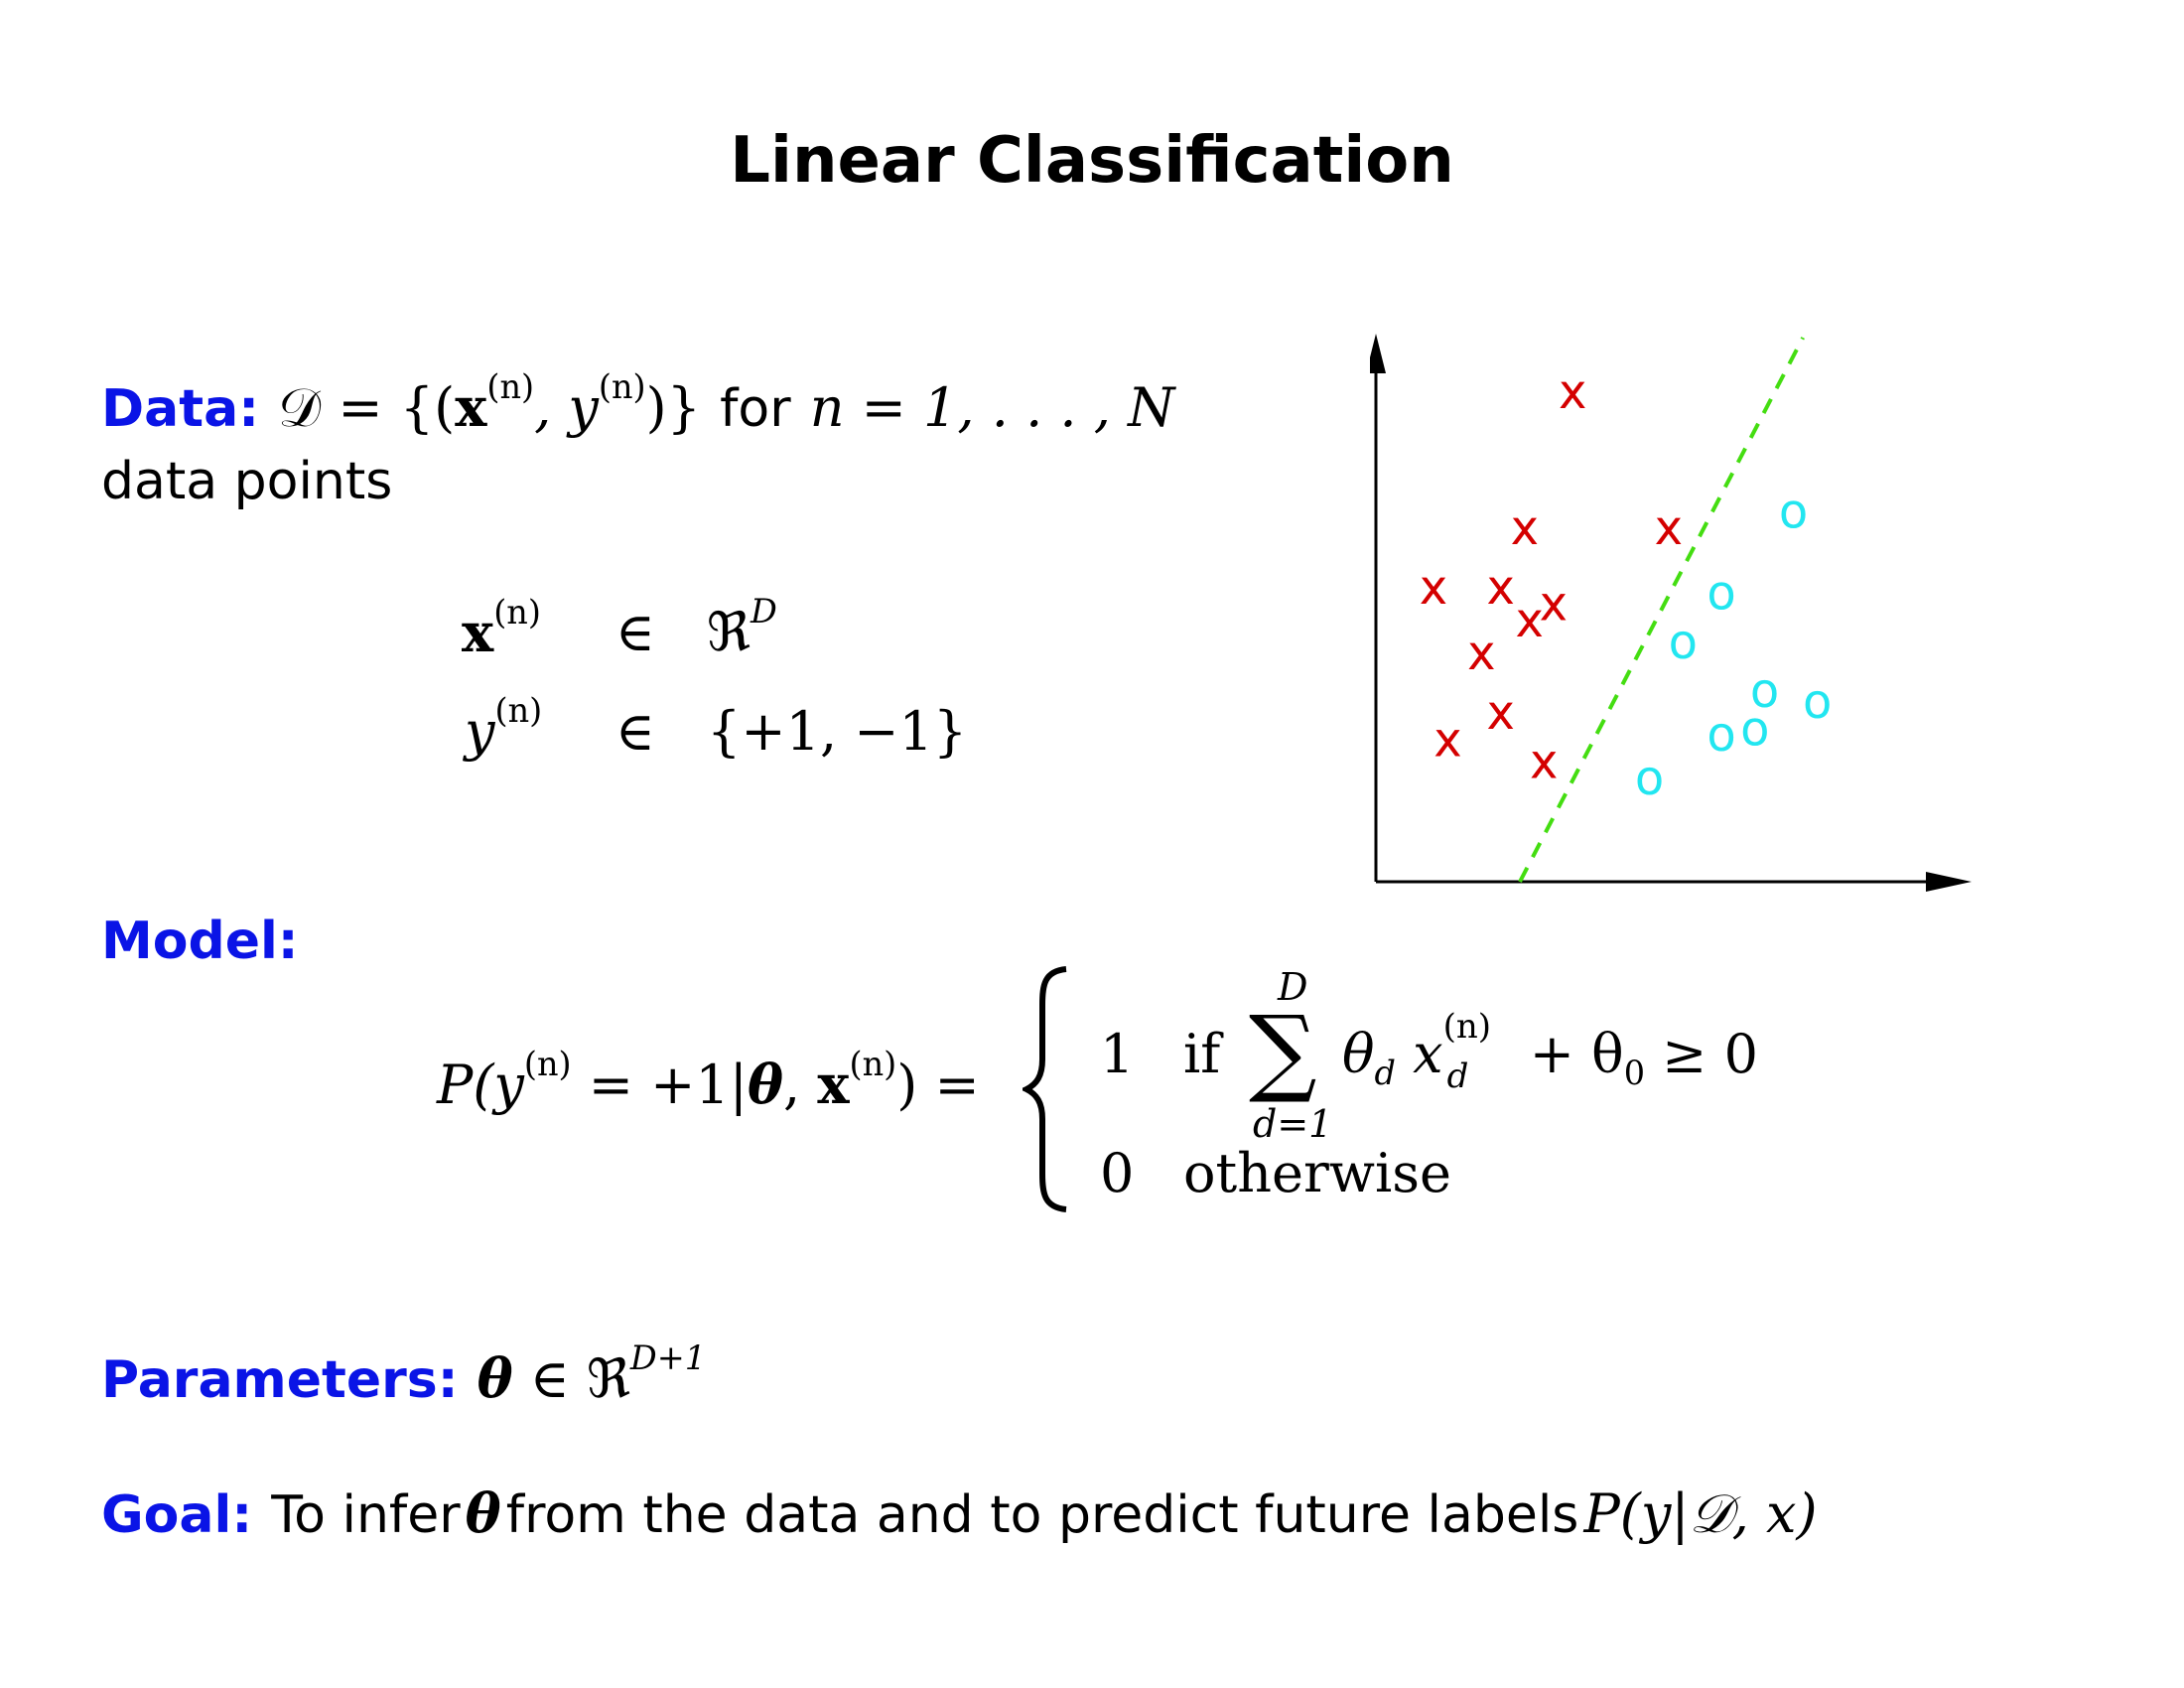 Image resolution: width=2184 pixels, height=1688 pixels. Describe the element at coordinates (1500, 588) in the screenshot. I see `class-positive-point-4: x` at that location.